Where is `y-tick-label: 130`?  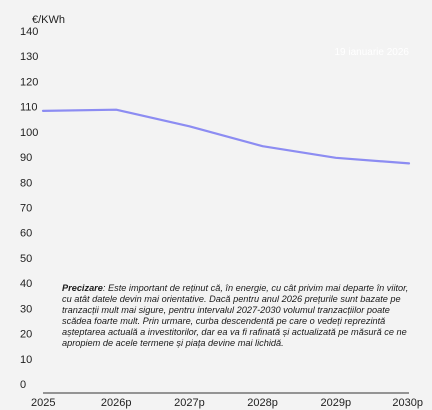
y-tick-label: 130 is located at coordinates (29, 57).